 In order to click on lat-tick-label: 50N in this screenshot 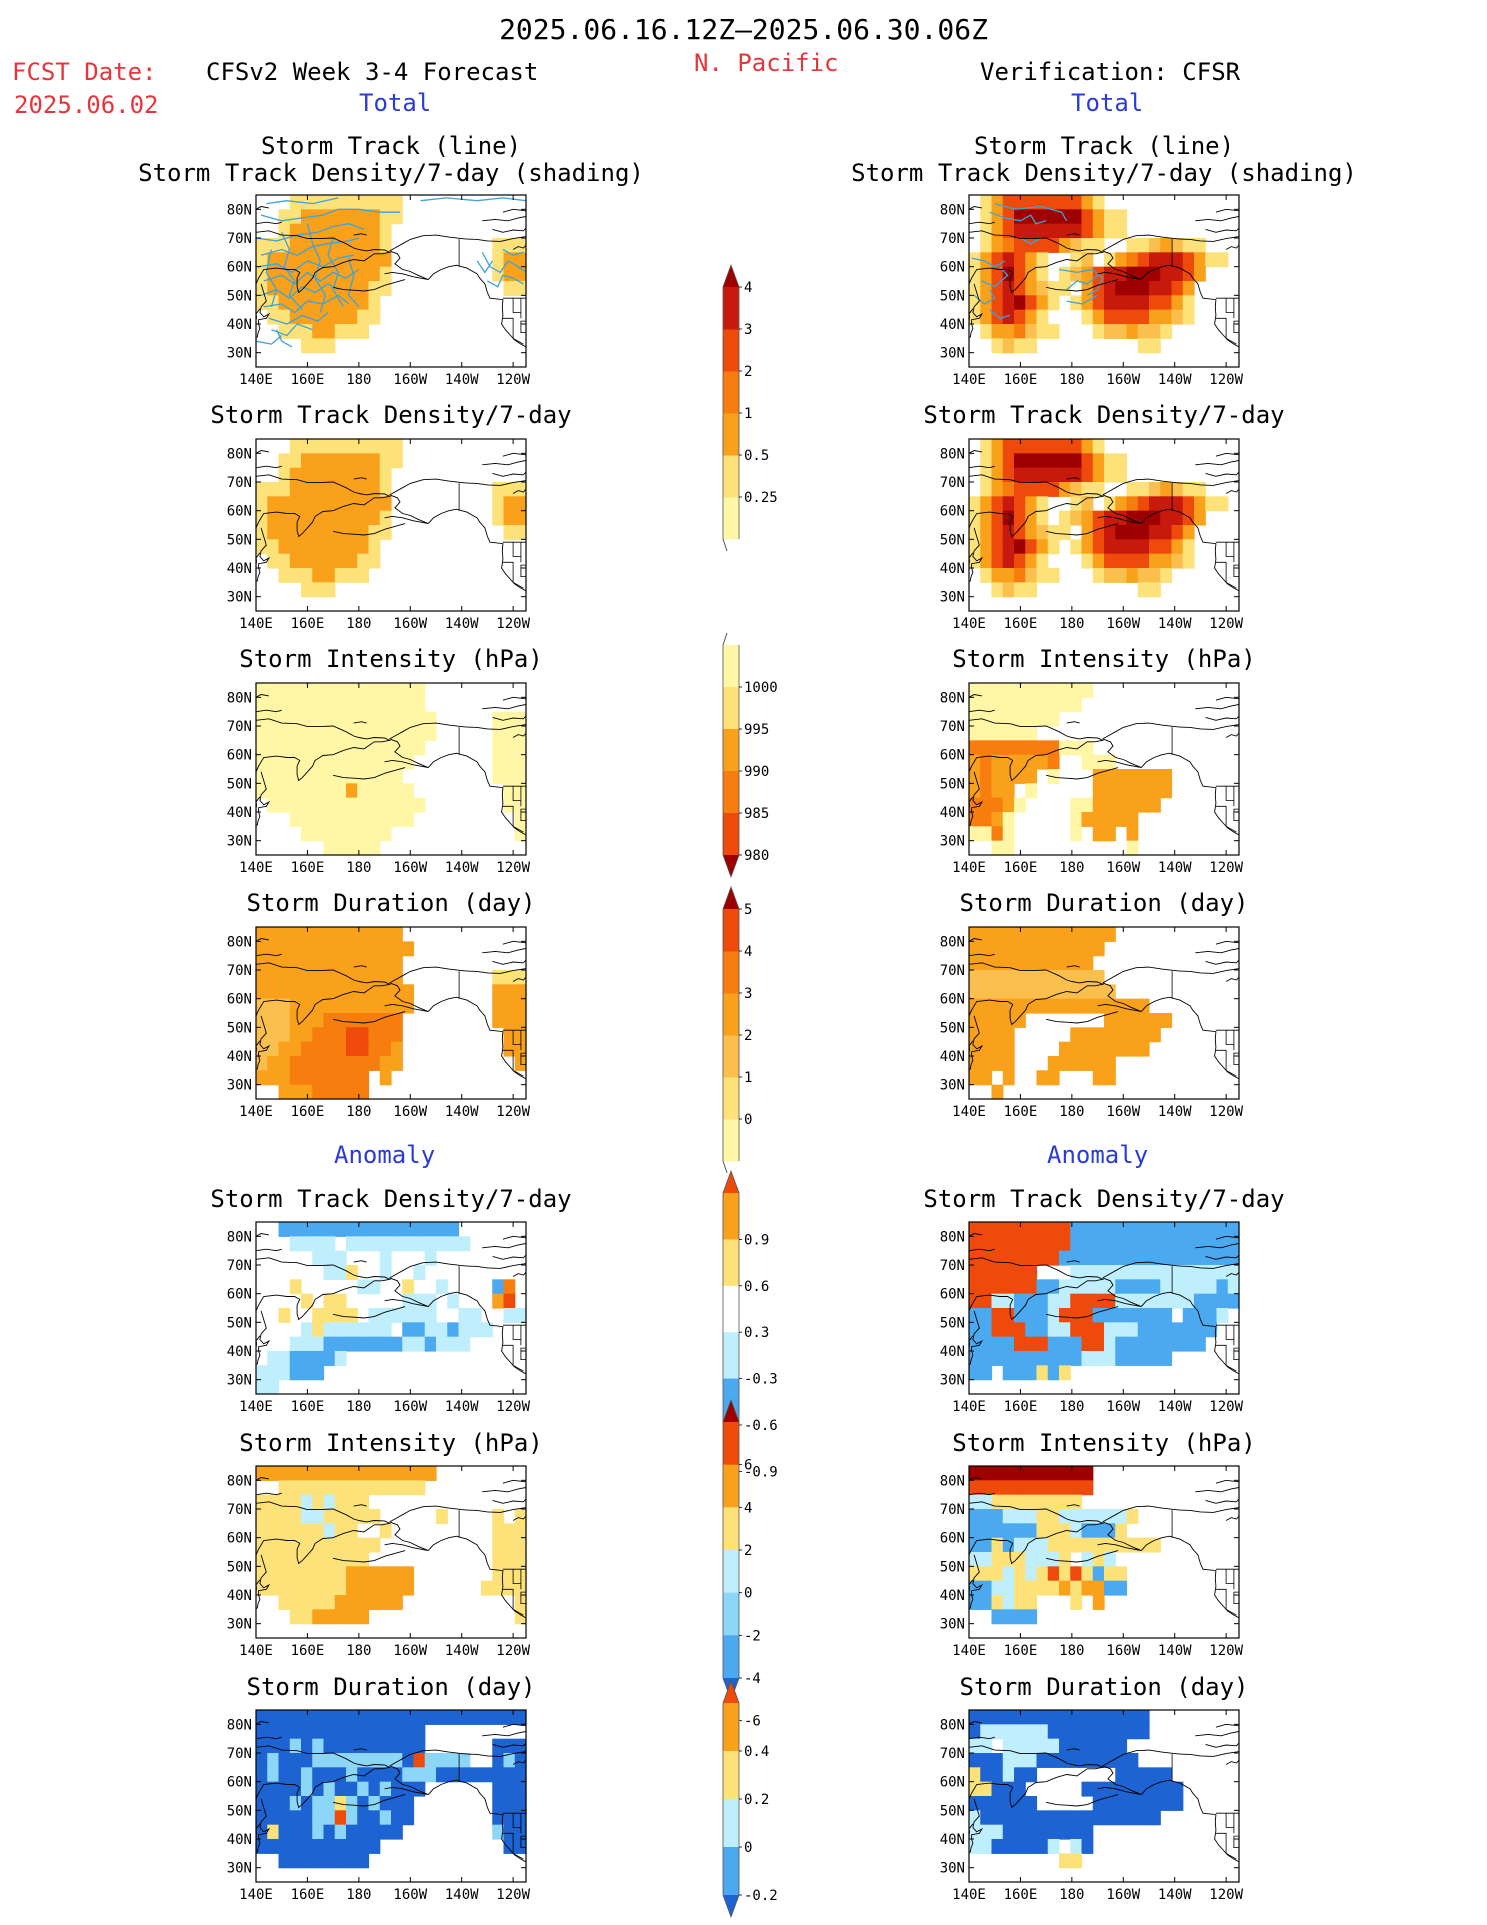, I will do `click(239, 1323)`.